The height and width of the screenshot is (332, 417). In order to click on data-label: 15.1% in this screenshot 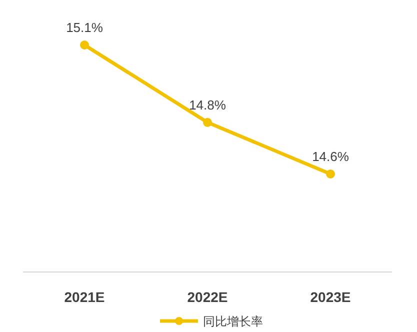, I will do `click(85, 27)`.